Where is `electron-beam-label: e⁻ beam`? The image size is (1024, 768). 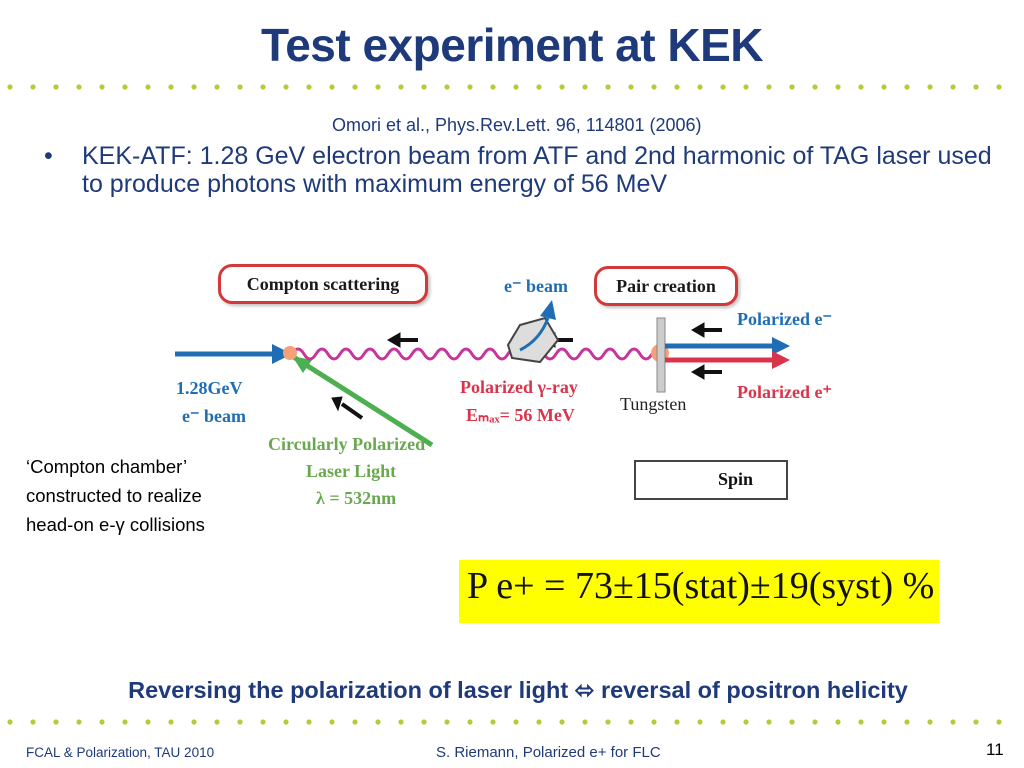
electron-beam-label: e⁻ beam is located at coordinates (214, 416).